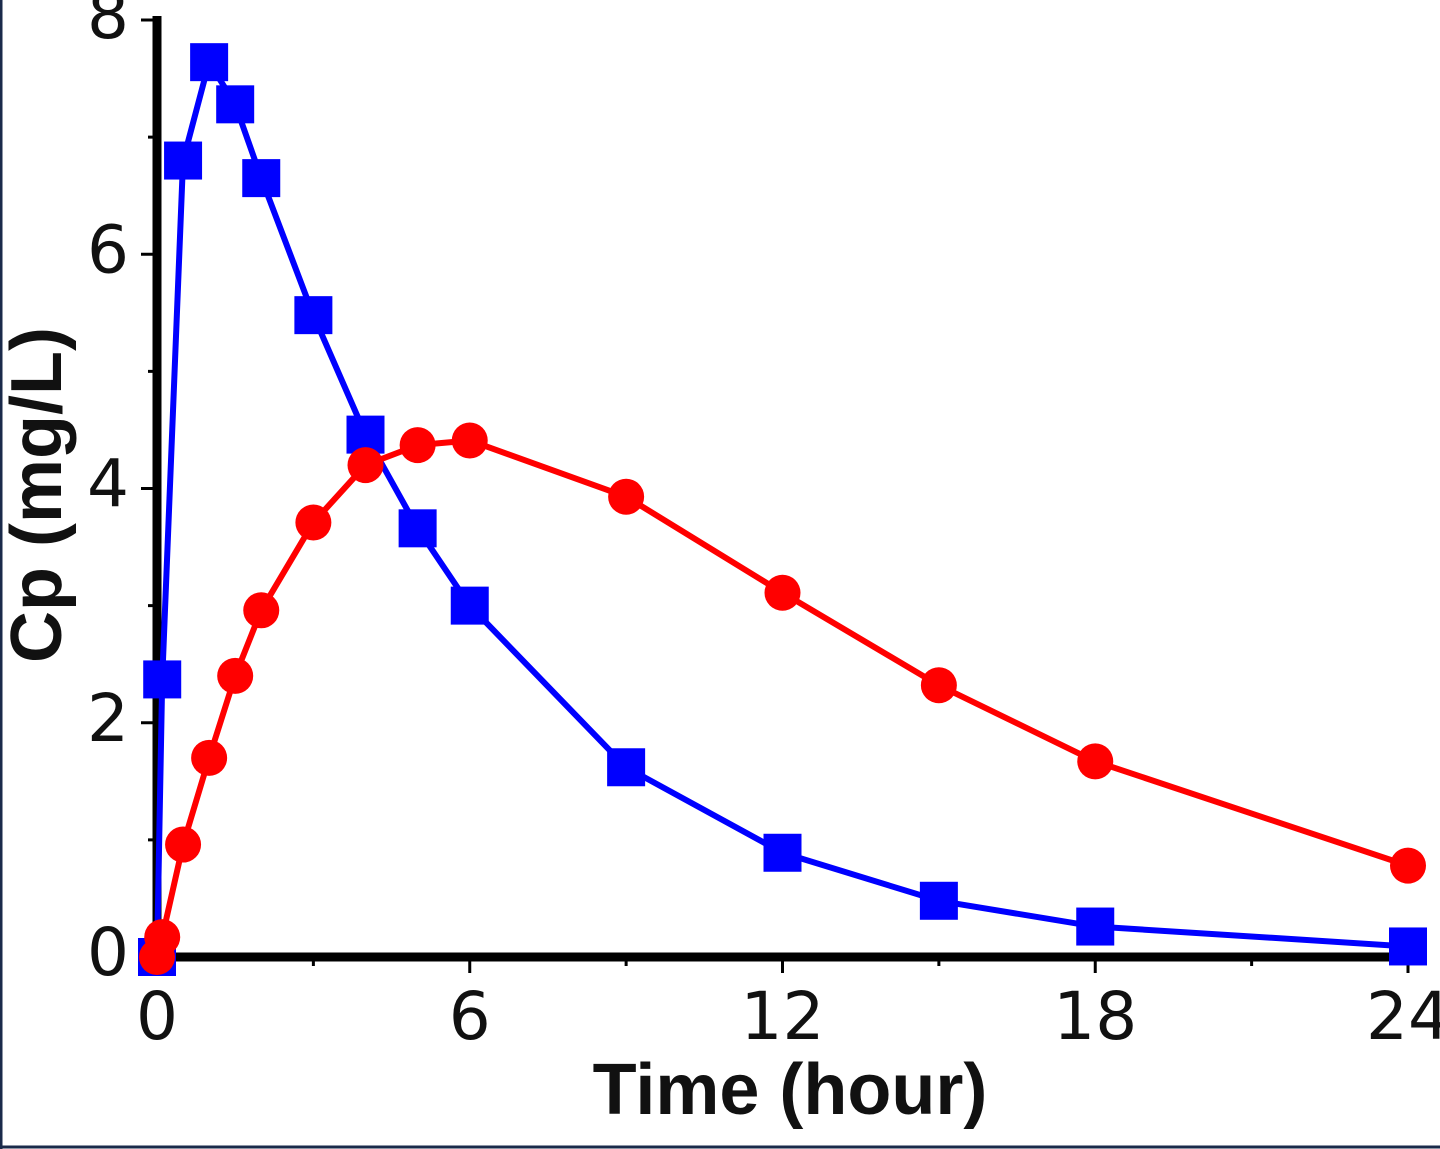  Describe the element at coordinates (108, 718) in the screenshot. I see `y-tick-label: 2` at that location.